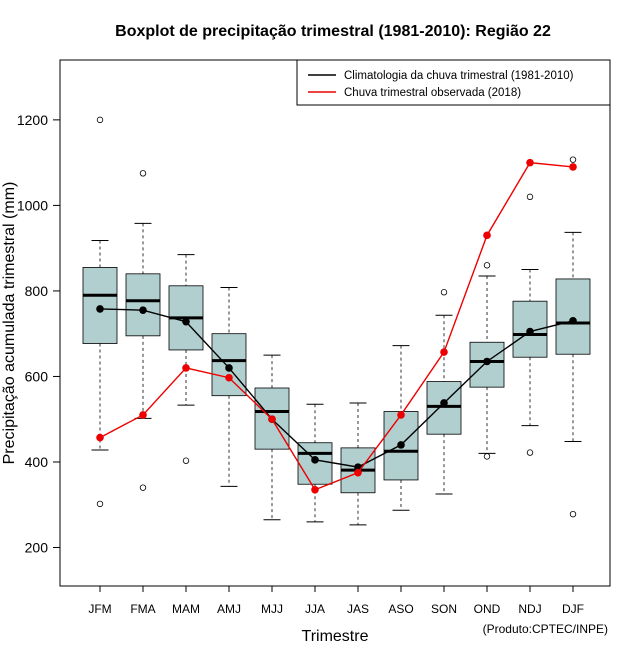 This screenshot has width=640, height=660. What do you see at coordinates (186, 359) in the screenshot?
I see `box-MAM` at bounding box center [186, 359].